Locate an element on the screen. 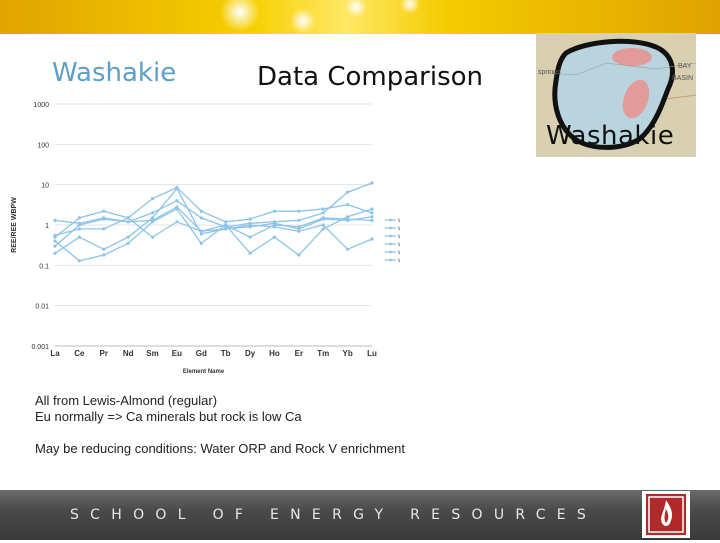  x-tick-label: Nd is located at coordinates (128, 353).